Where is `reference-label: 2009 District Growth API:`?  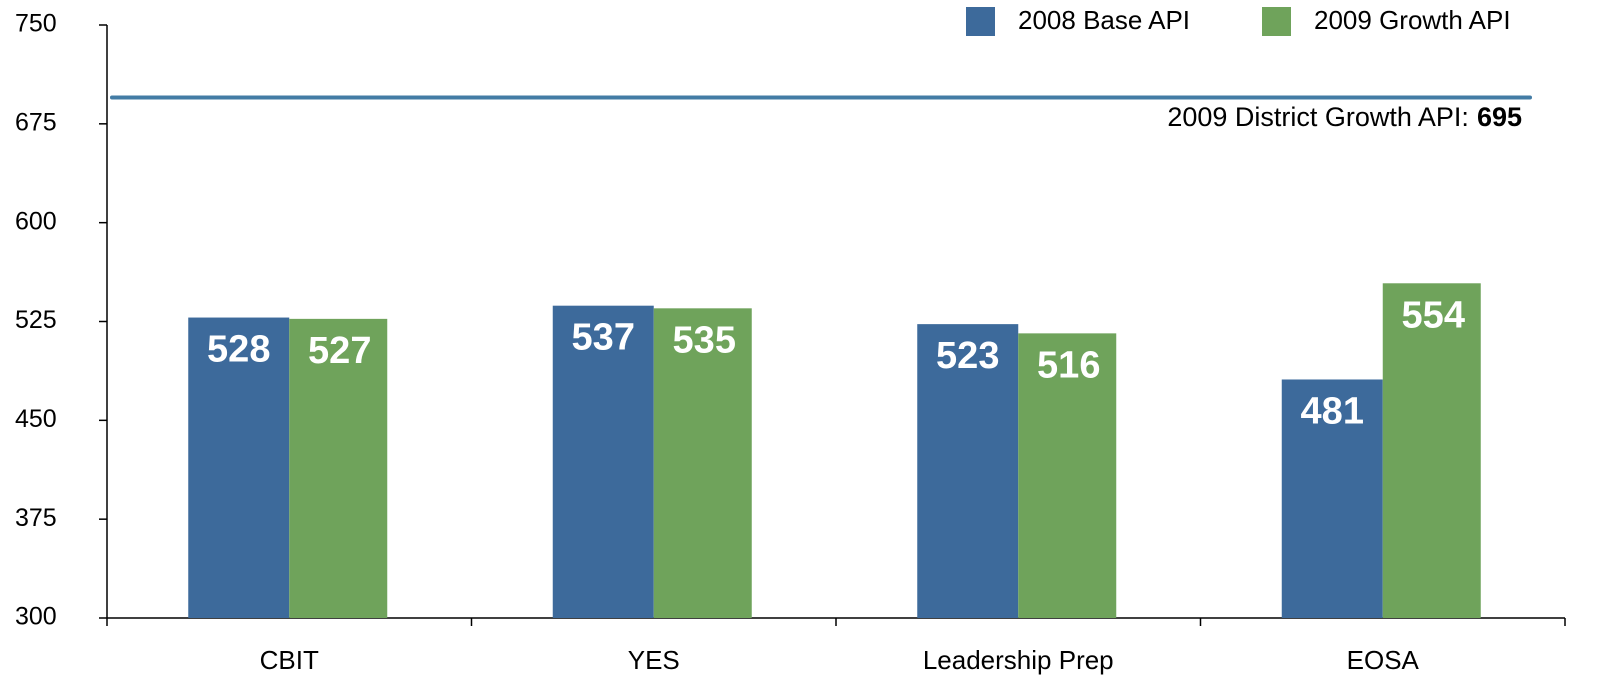 reference-label: 2009 District Growth API: is located at coordinates (1318, 117).